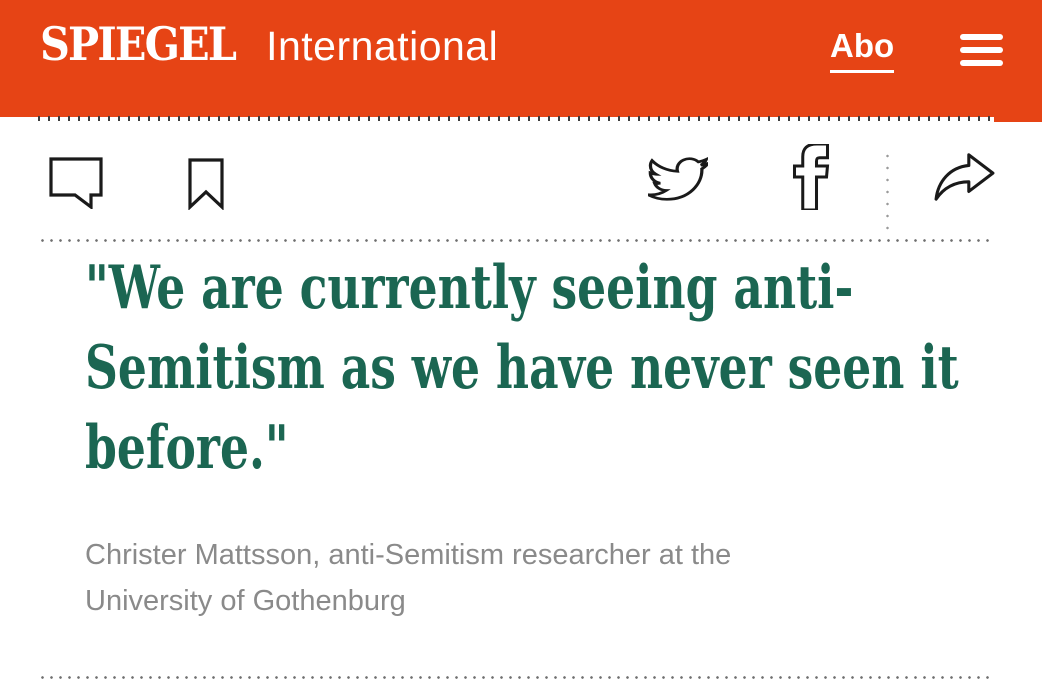 Image resolution: width=1042 pixels, height=700 pixels. Describe the element at coordinates (516, 118) in the screenshot. I see `divider-dashed-header` at that location.